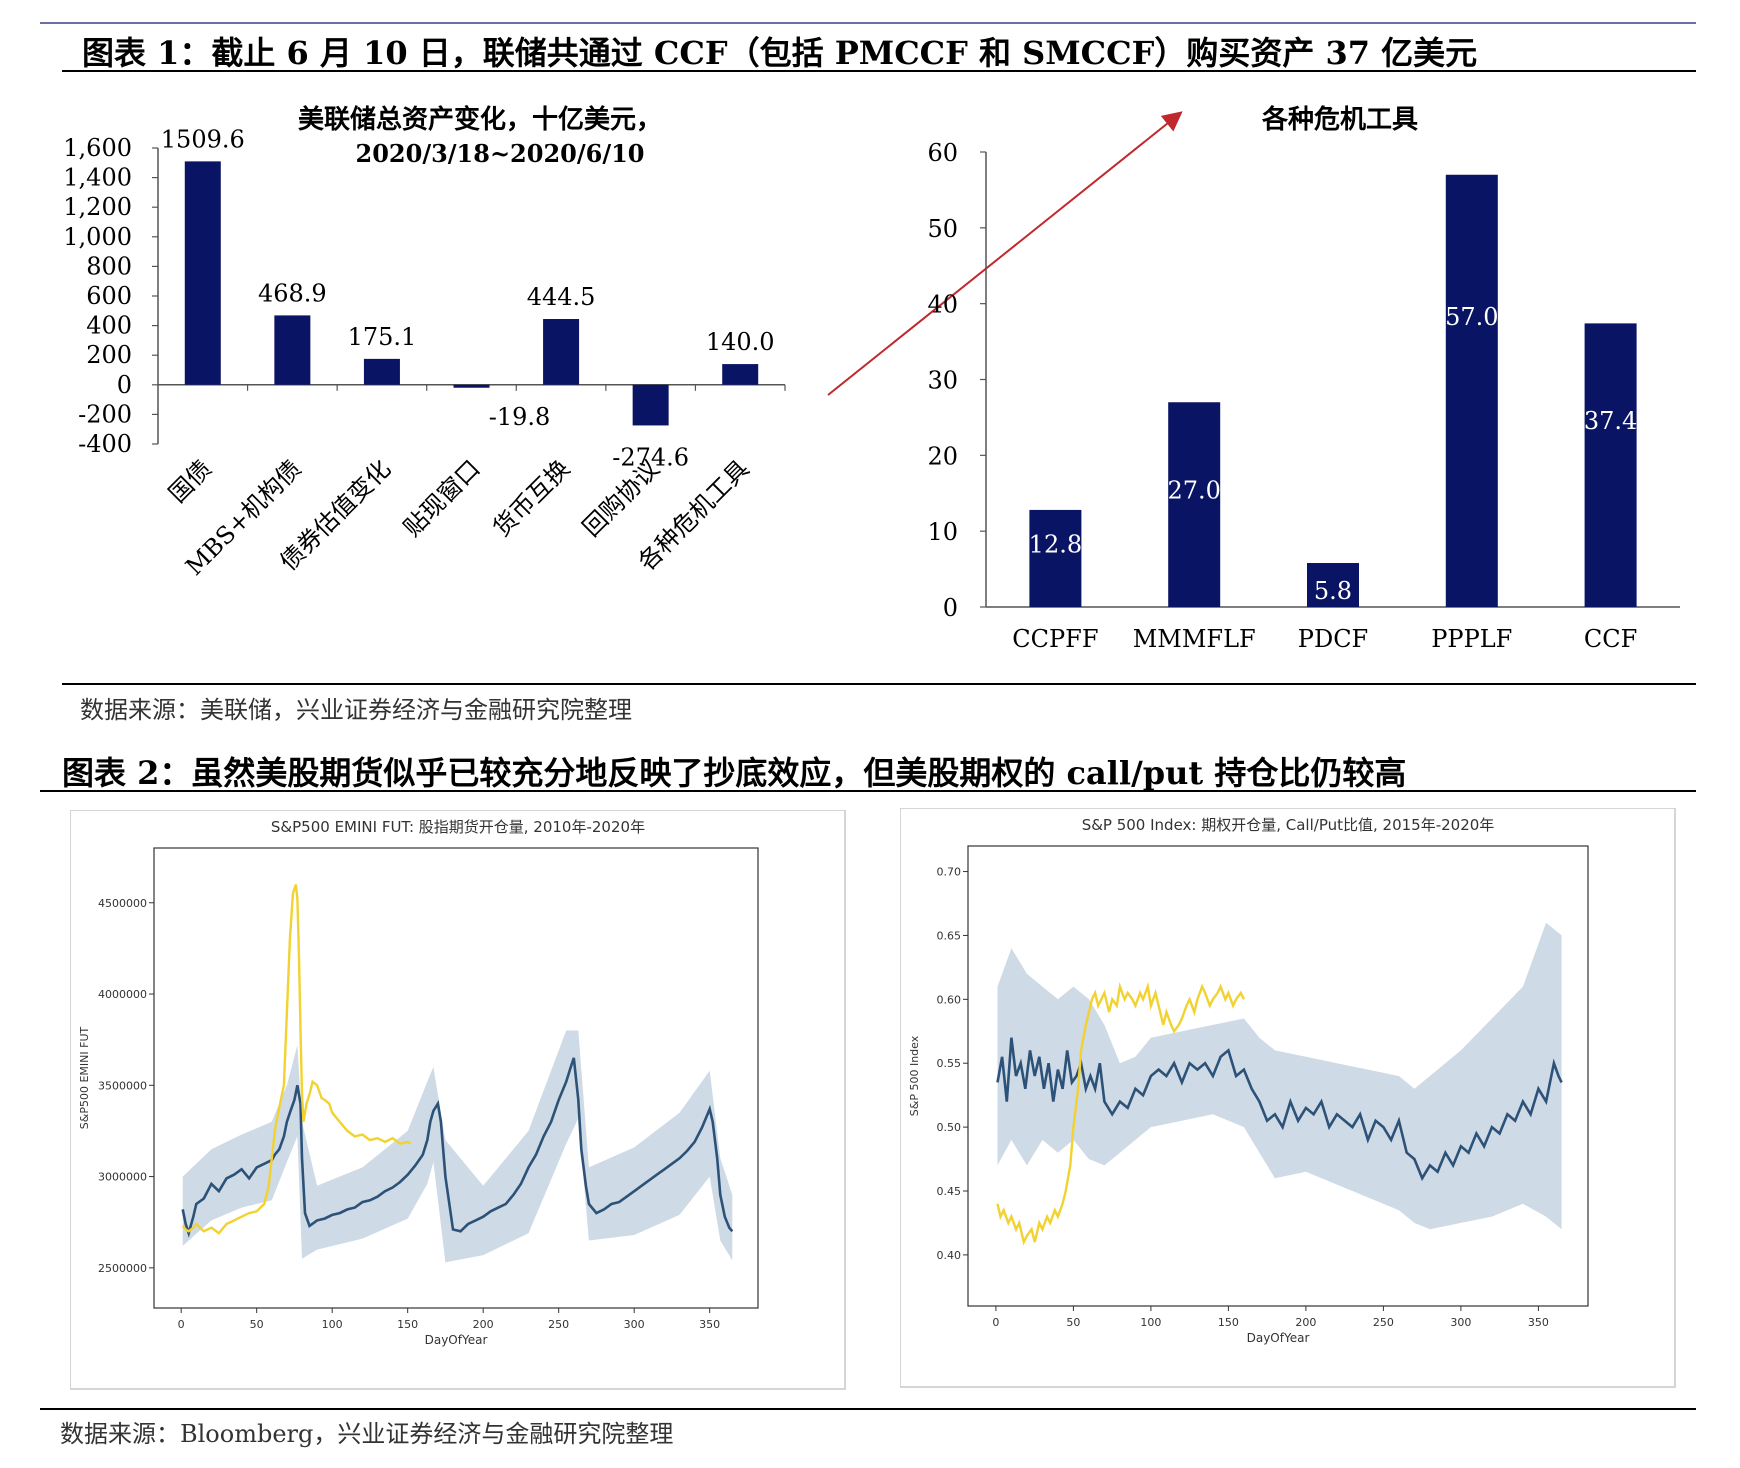 The image size is (1740, 1468). Describe the element at coordinates (1333, 591) in the screenshot. I see `chart2-value-label: 5.8` at that location.